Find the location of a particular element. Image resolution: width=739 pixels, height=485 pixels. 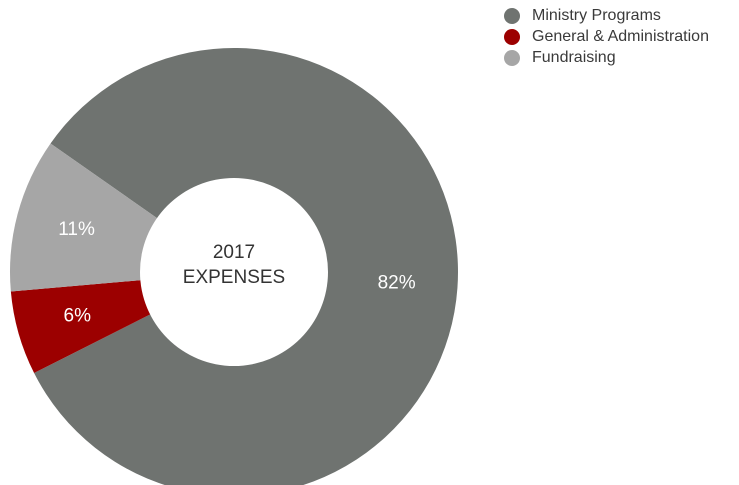

legend-swatch-general-administration is located at coordinates (512, 36).